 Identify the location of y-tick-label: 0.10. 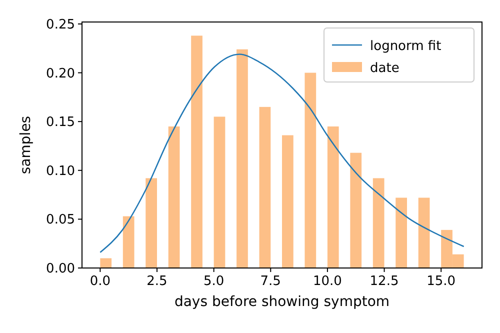
(60, 171).